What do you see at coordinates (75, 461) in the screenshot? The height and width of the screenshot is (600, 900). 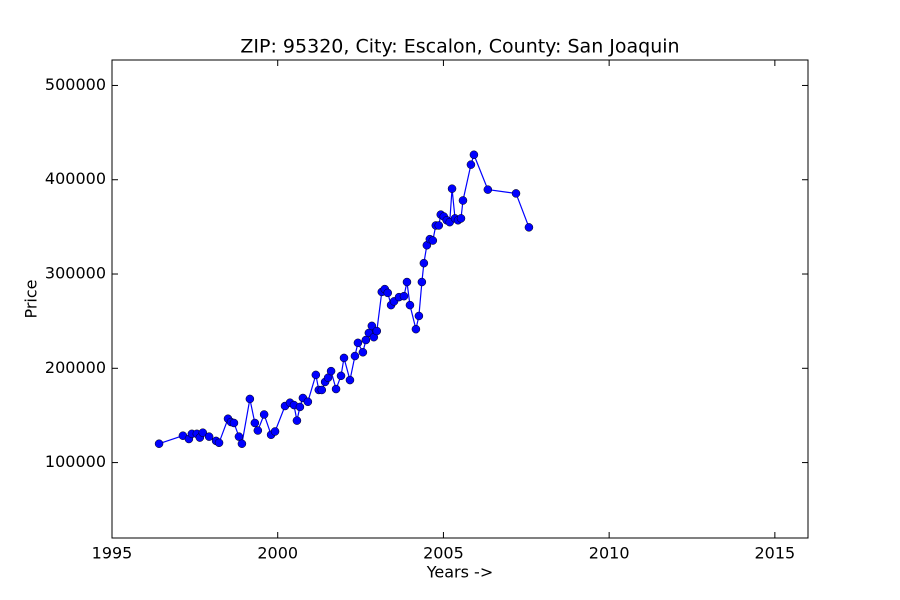 I see `y-tick-label: 100000` at bounding box center [75, 461].